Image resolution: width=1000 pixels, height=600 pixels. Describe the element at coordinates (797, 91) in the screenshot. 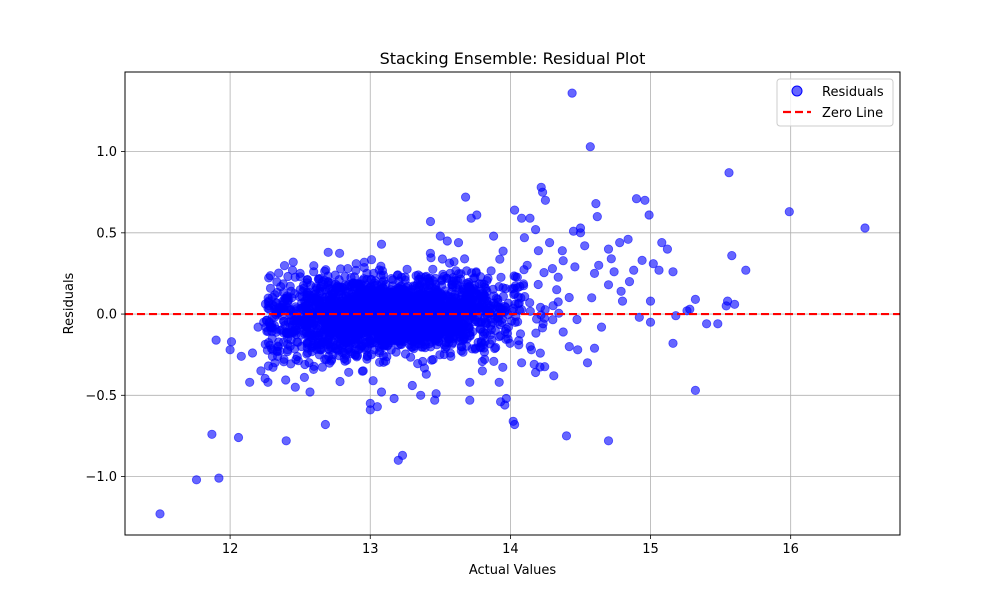

I see `legend-residuals-marker` at that location.